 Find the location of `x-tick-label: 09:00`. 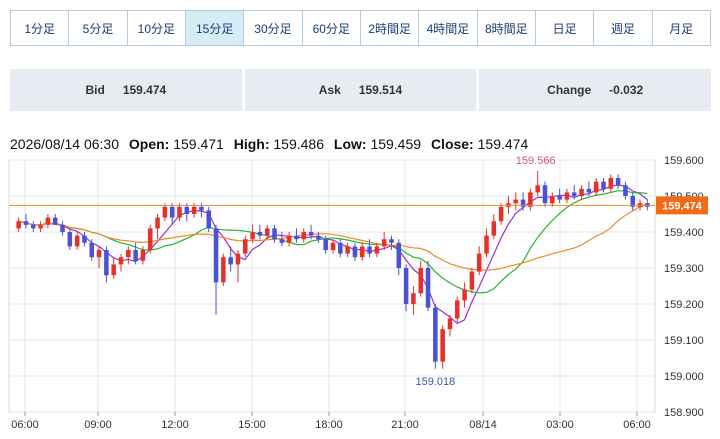

x-tick-label: 09:00 is located at coordinates (98, 425).